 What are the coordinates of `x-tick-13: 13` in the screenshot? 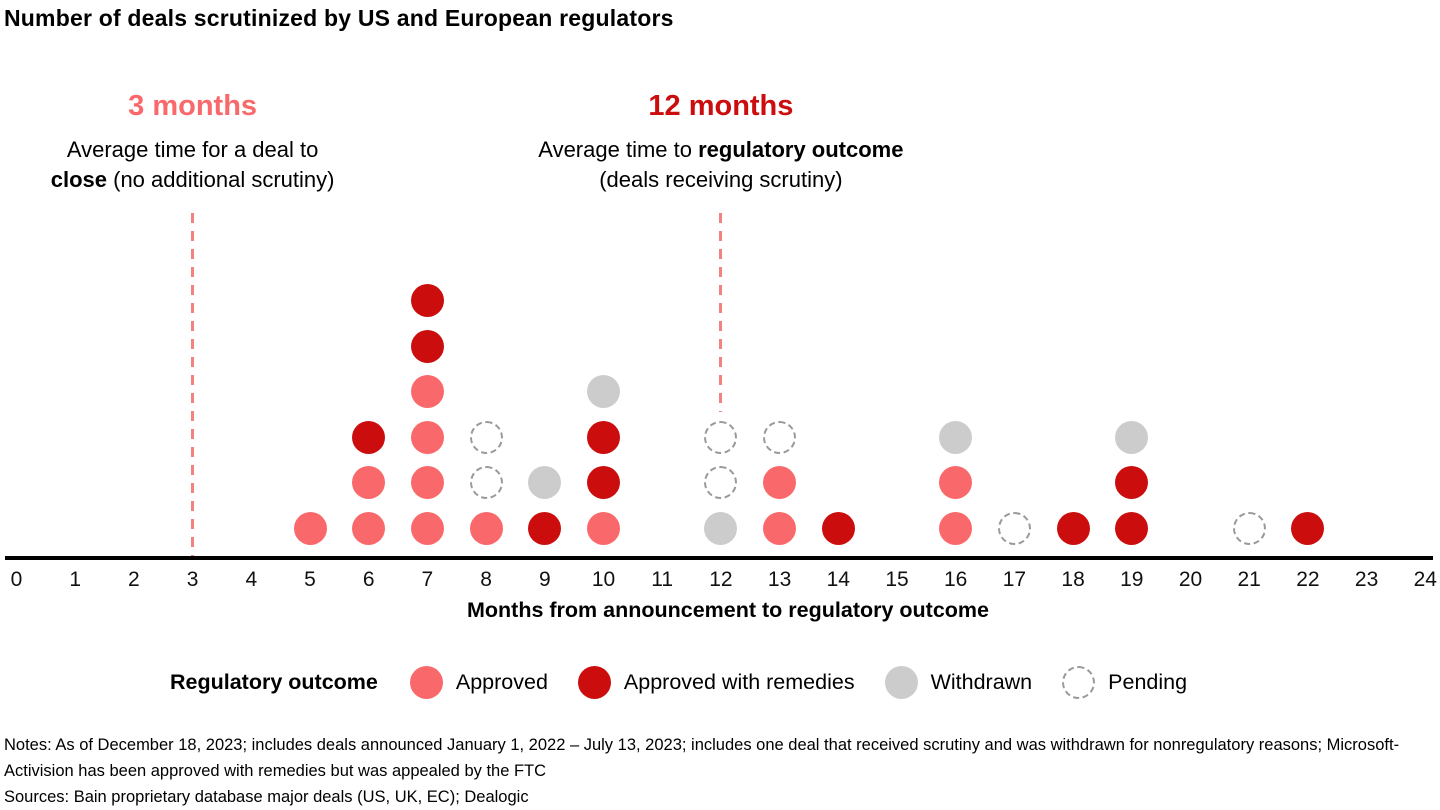 It's located at (779, 579).